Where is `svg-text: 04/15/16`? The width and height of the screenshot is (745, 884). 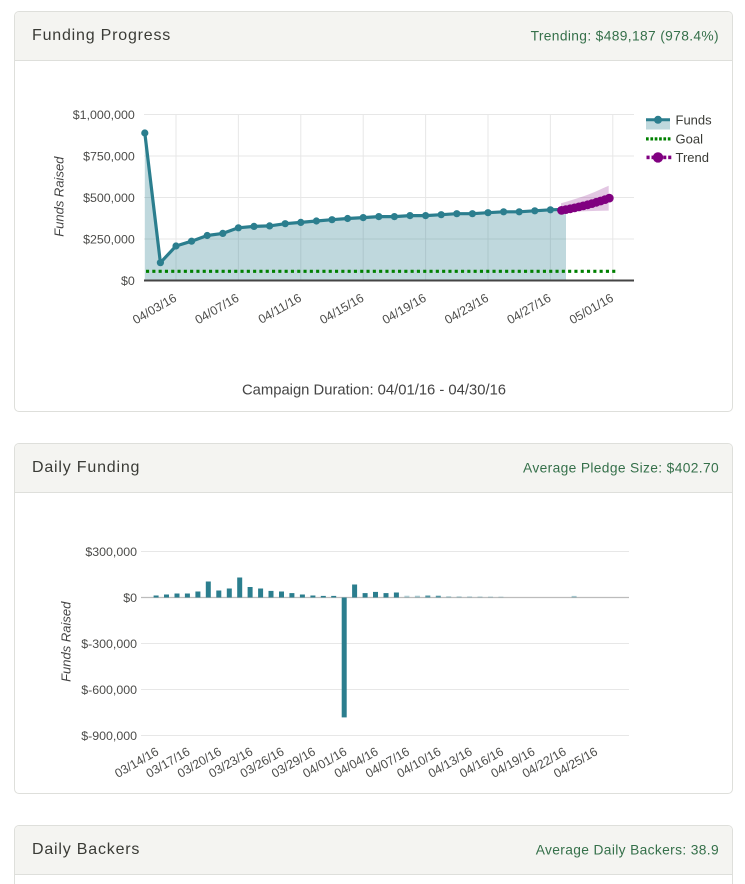
svg-text: 04/15/16 is located at coordinates (341, 309).